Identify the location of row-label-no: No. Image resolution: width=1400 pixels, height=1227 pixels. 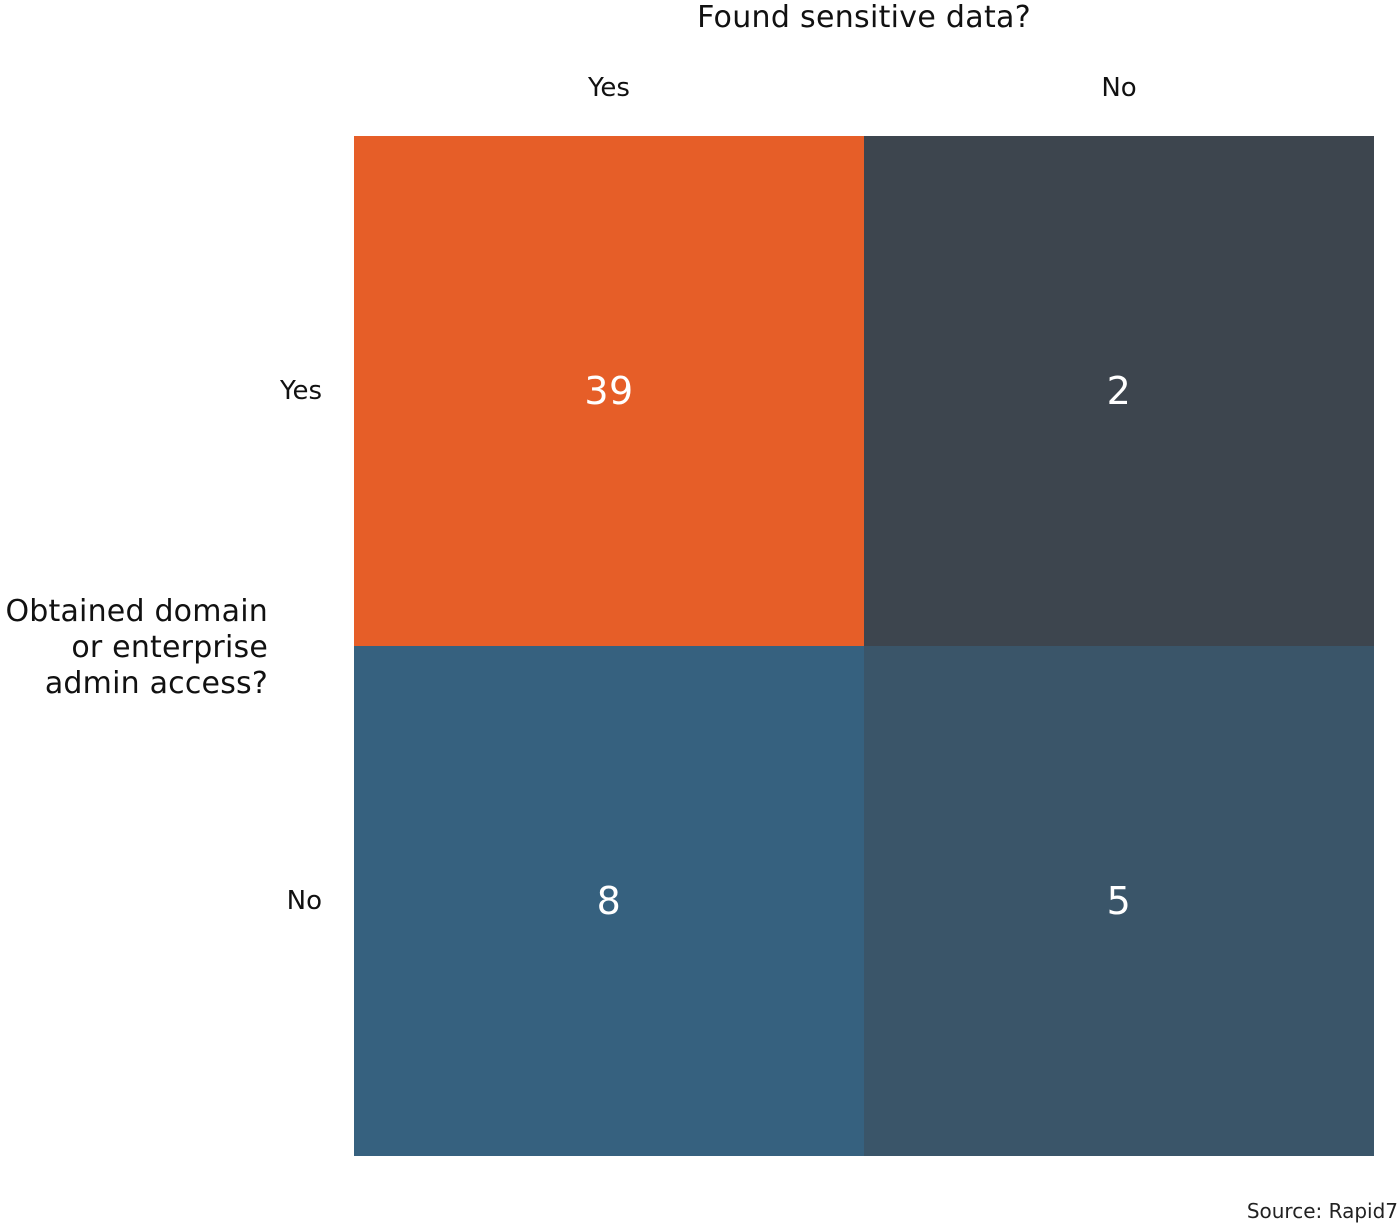
(304, 901).